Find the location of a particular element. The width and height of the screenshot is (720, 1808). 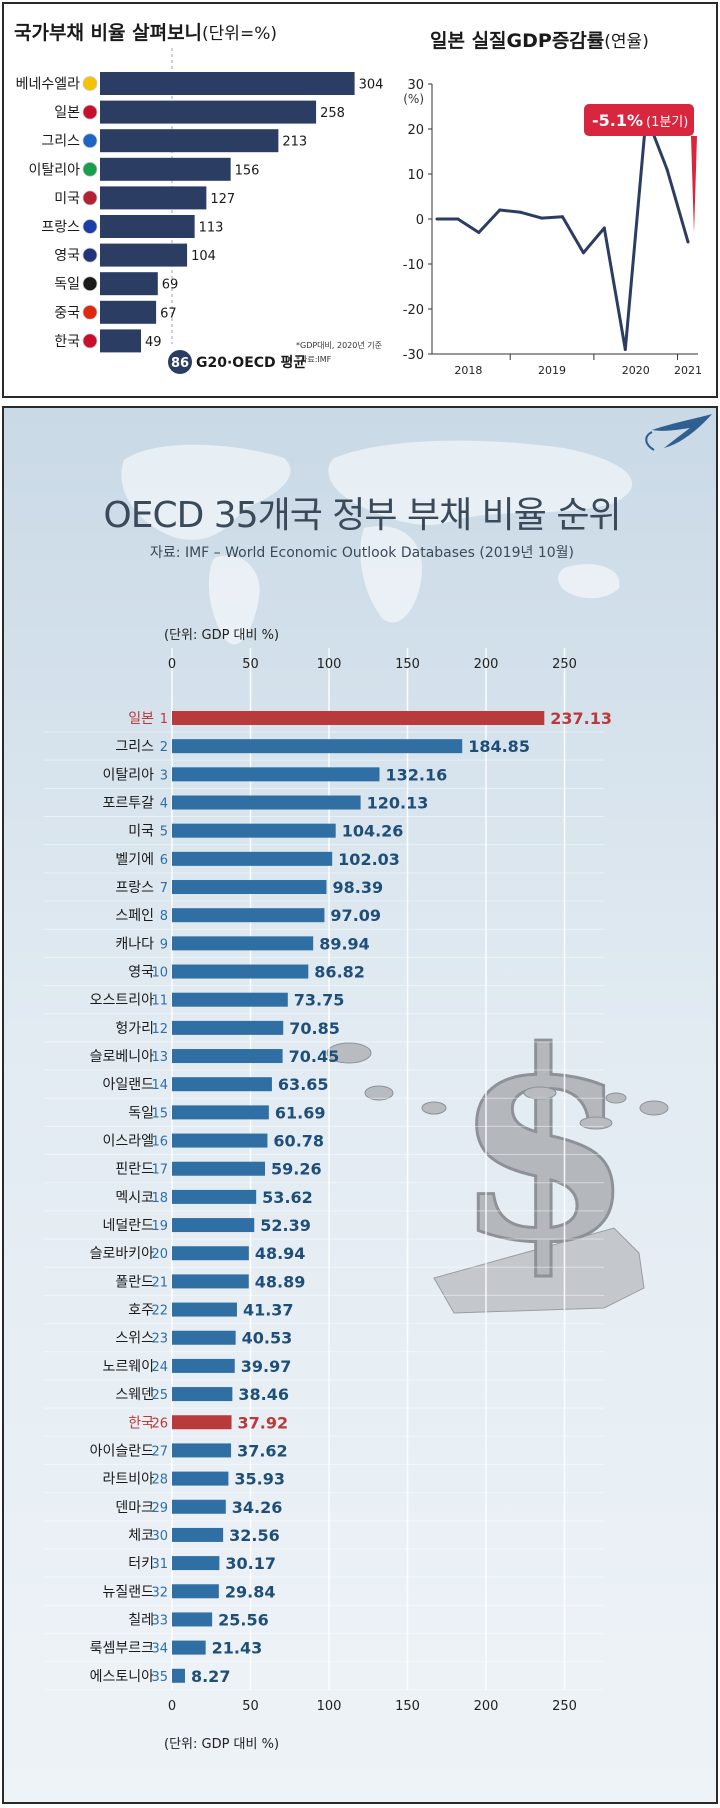

oecd-x-tick-top: 100 is located at coordinates (329, 664).